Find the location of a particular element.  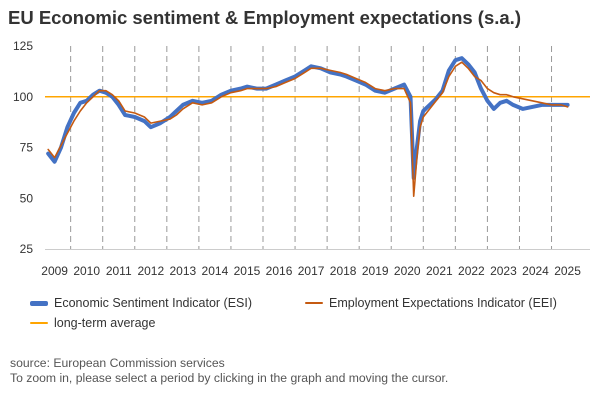

x-tick-label: 2013 is located at coordinates (183, 271).